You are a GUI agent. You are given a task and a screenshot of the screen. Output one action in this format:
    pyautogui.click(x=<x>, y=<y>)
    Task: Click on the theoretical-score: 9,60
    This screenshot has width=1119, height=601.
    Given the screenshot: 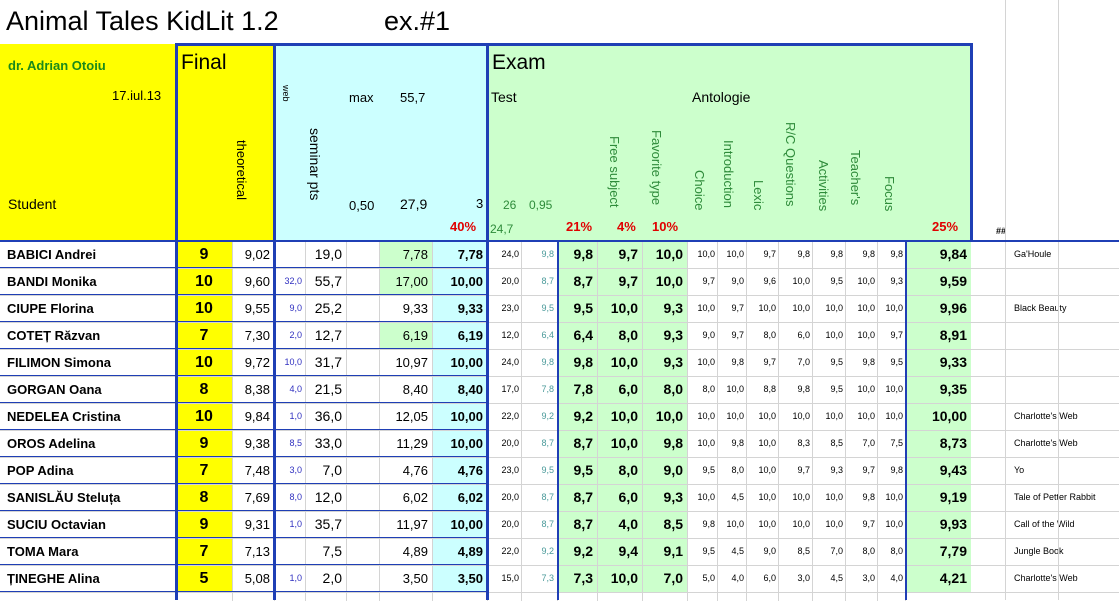 What is the action you would take?
    pyautogui.click(x=257, y=281)
    